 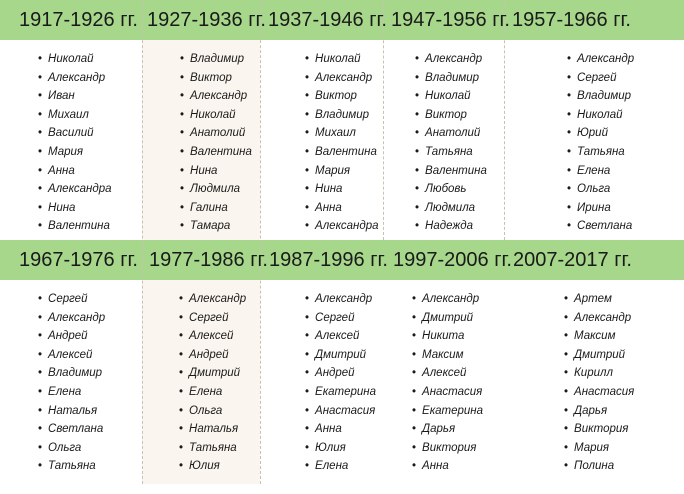 What do you see at coordinates (206, 20) in the screenshot?
I see `period-header: 1927-1936 гг.` at bounding box center [206, 20].